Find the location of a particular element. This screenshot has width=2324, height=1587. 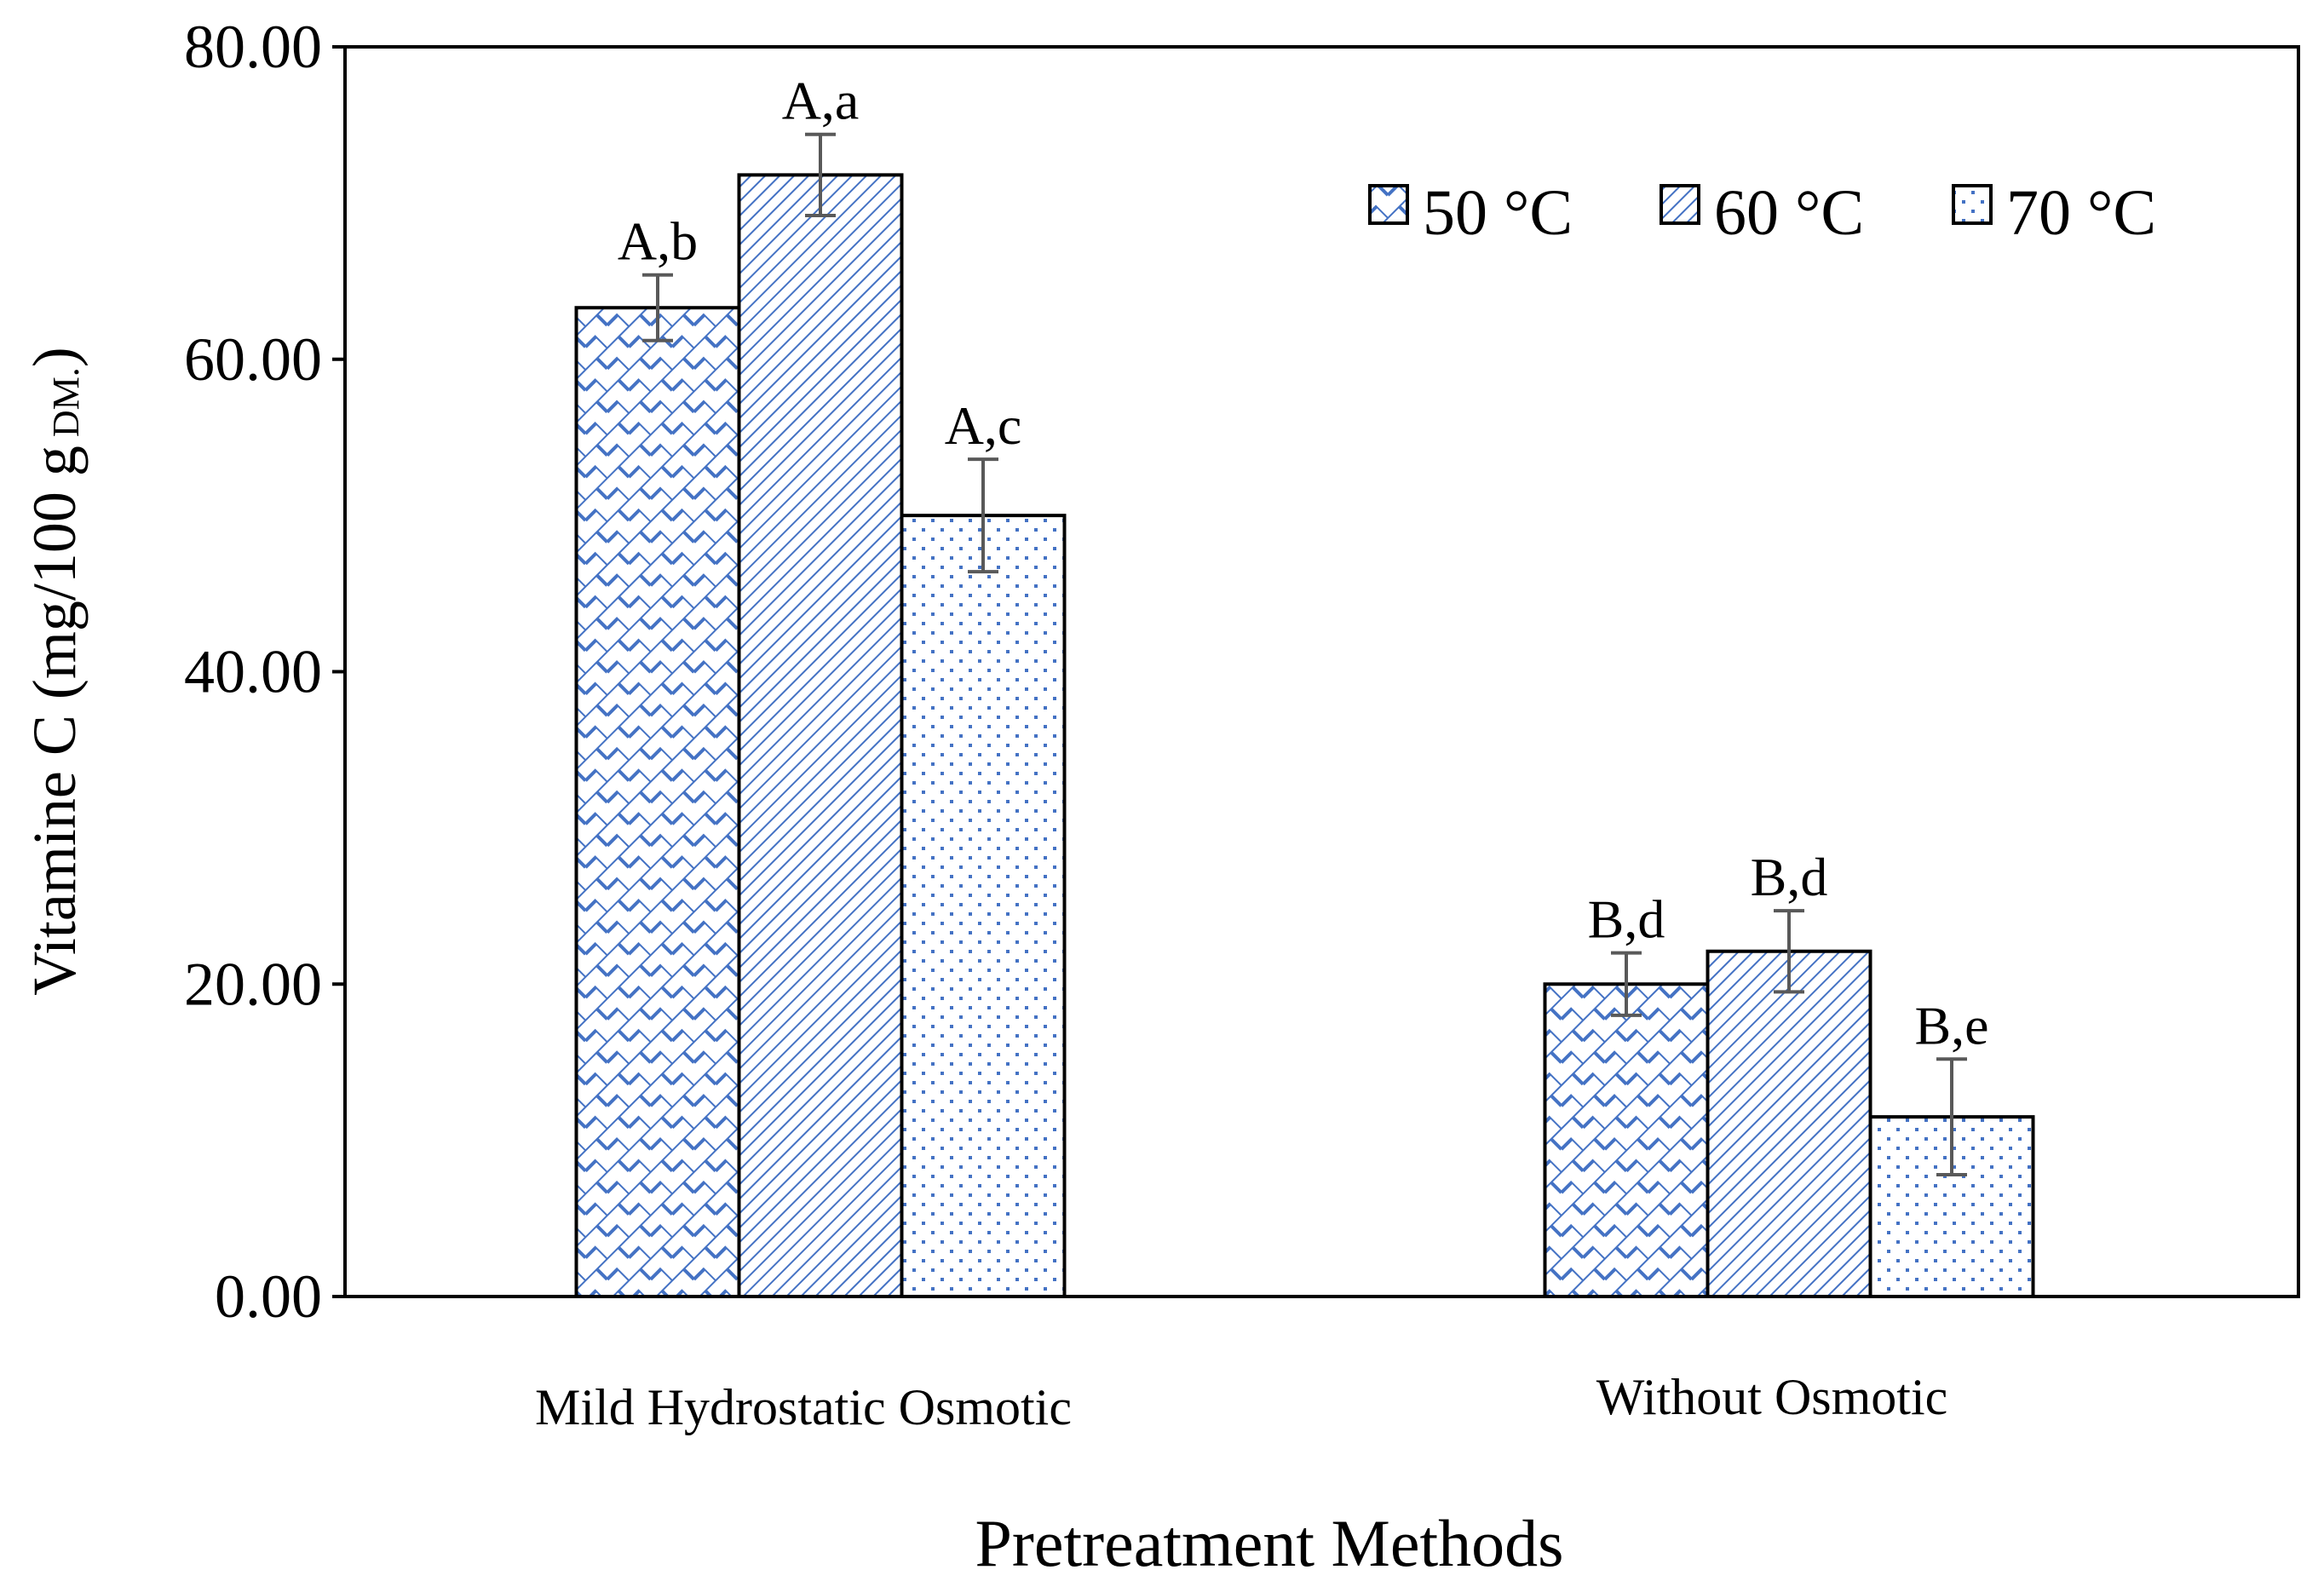

y-tick-label: 80.00 is located at coordinates (253, 47).